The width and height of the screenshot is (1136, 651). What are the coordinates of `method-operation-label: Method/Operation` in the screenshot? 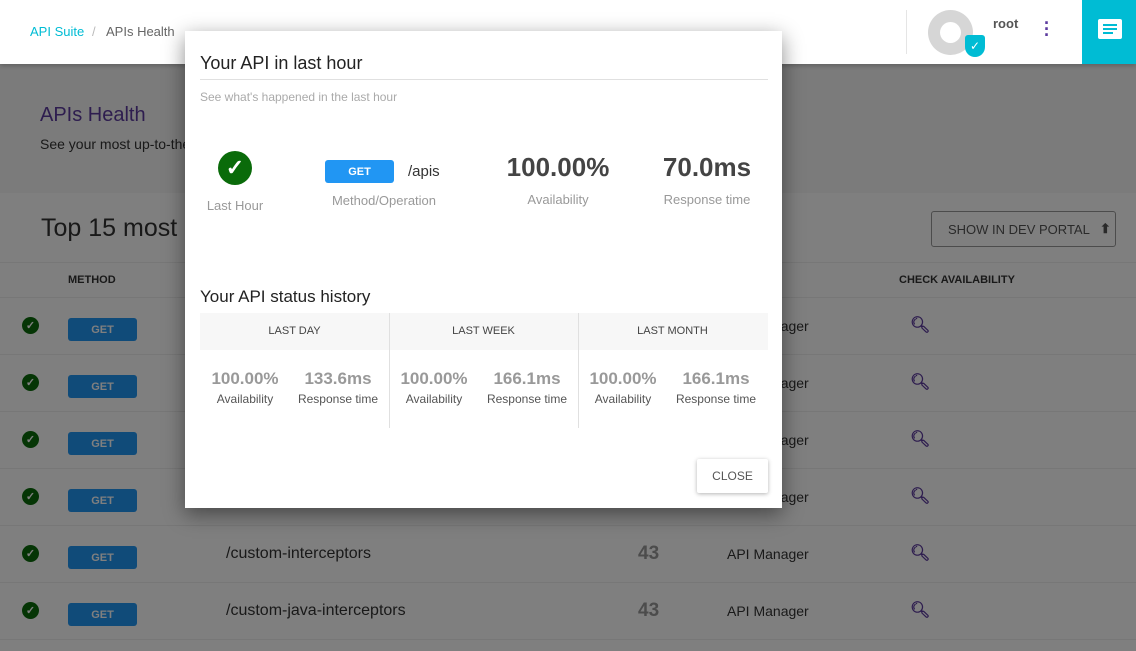 It's located at (384, 200).